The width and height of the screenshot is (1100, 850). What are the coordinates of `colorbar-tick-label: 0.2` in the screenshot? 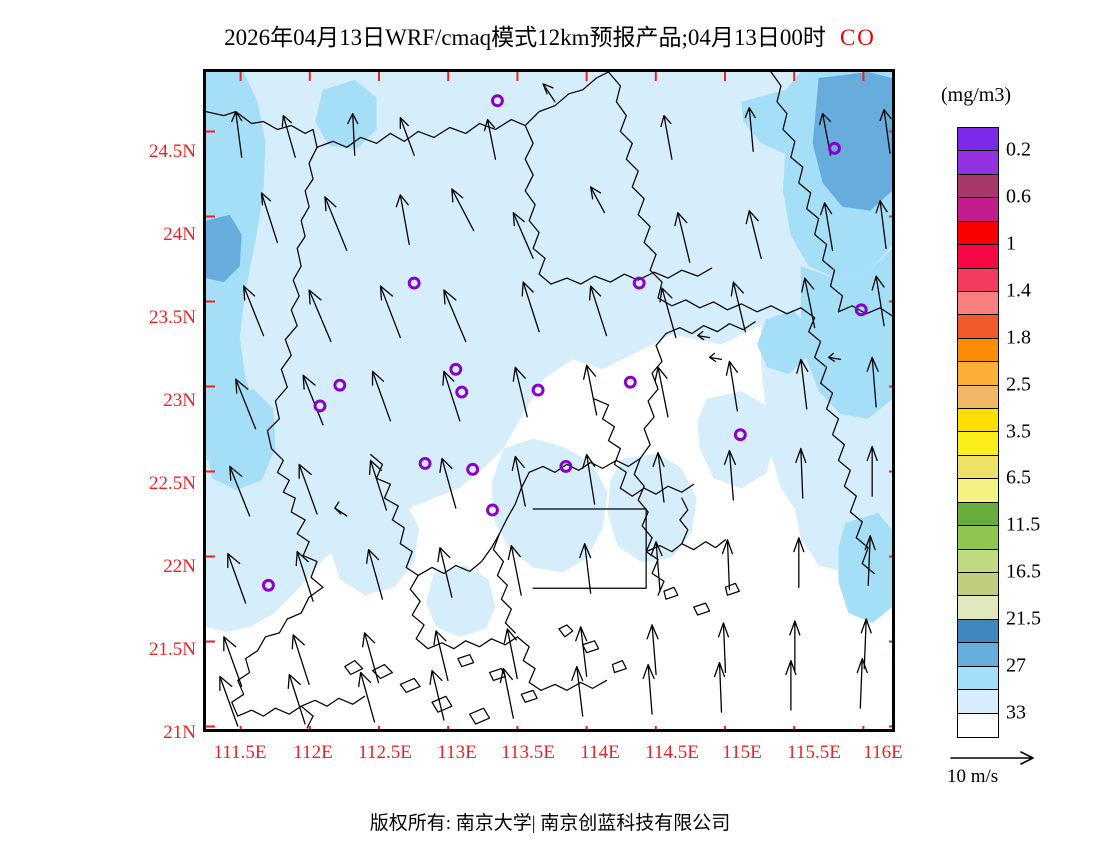 It's located at (1018, 149).